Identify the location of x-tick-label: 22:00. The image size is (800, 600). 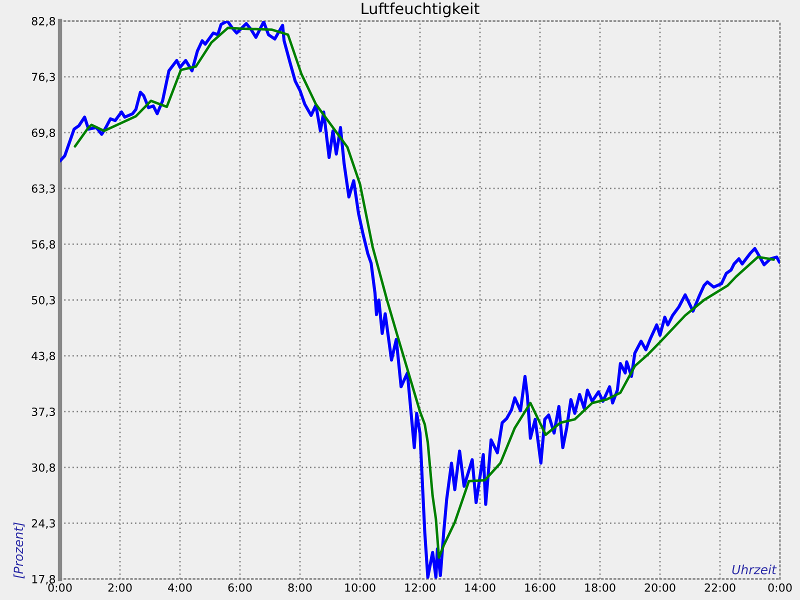
(720, 587).